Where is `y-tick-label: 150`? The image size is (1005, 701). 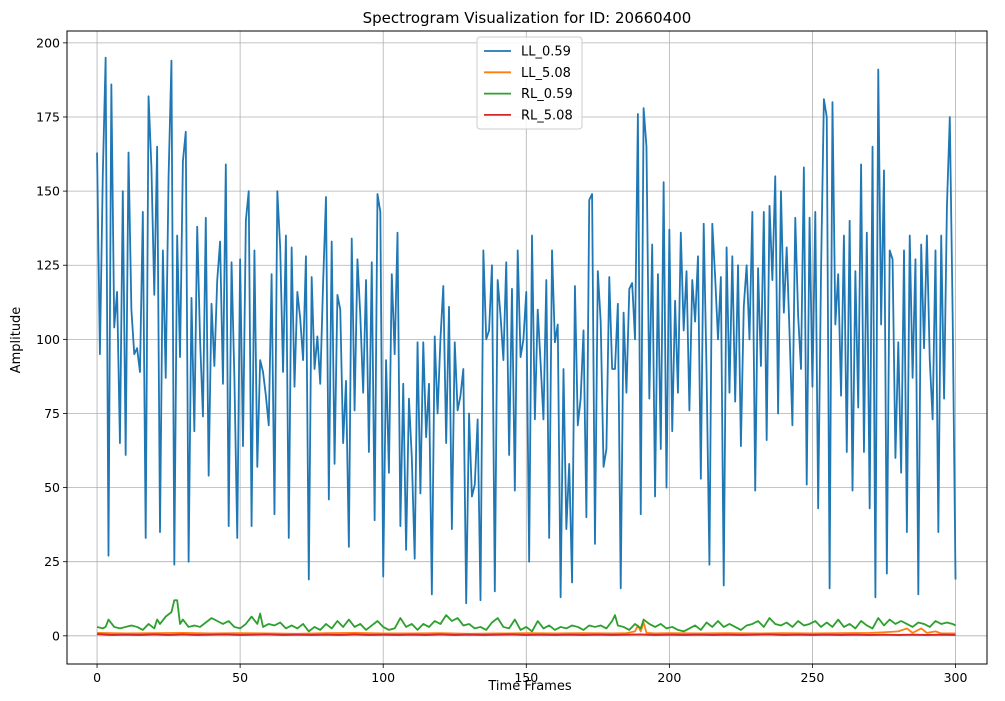 y-tick-label: 150 is located at coordinates (48, 191).